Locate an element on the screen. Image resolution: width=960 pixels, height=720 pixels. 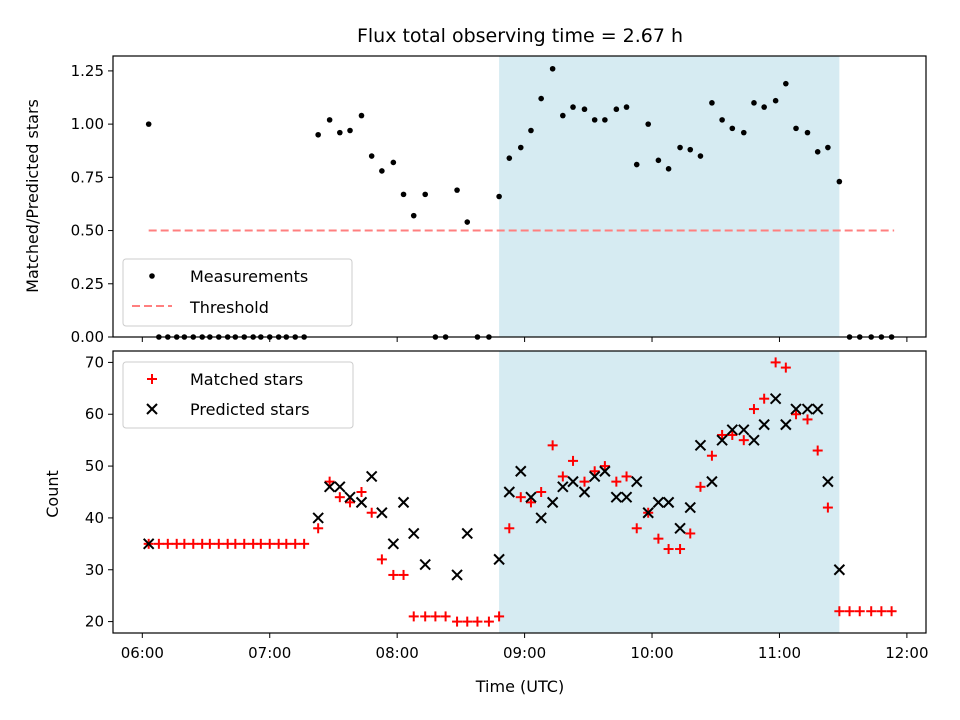
bottom-x-tick-label: 10:00 is located at coordinates (651, 653).